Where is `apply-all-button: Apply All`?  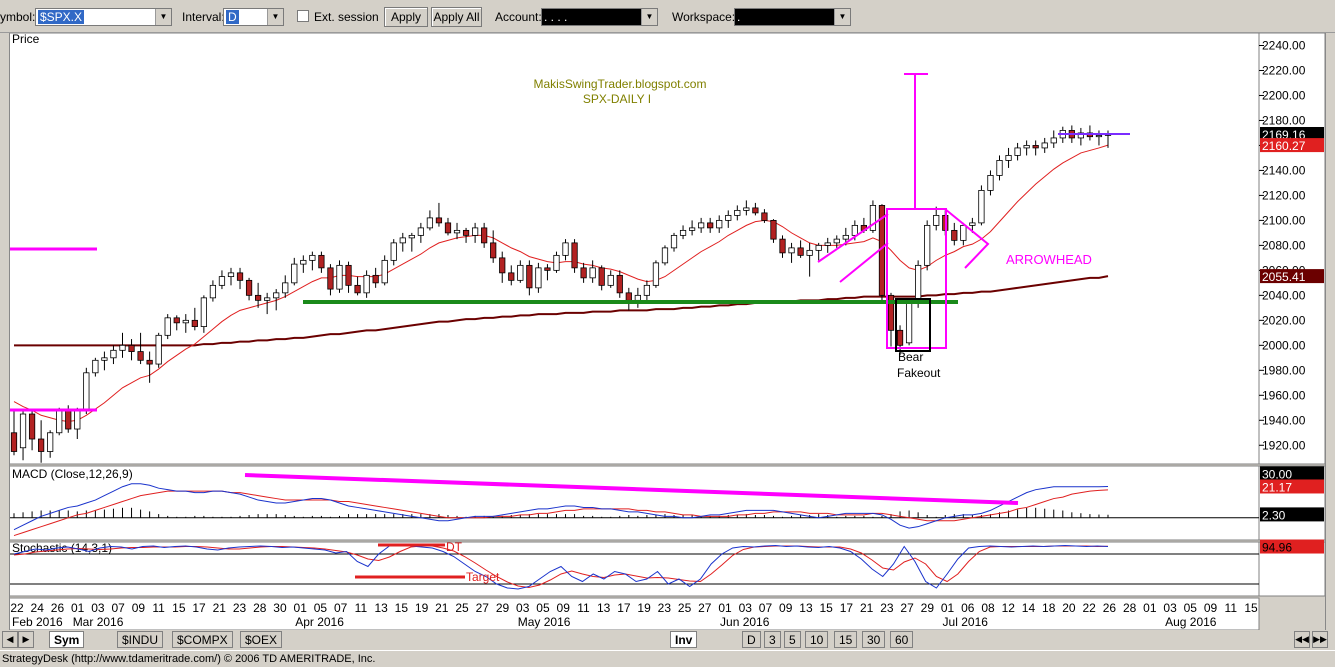
apply-all-button: Apply All is located at coordinates (456, 17).